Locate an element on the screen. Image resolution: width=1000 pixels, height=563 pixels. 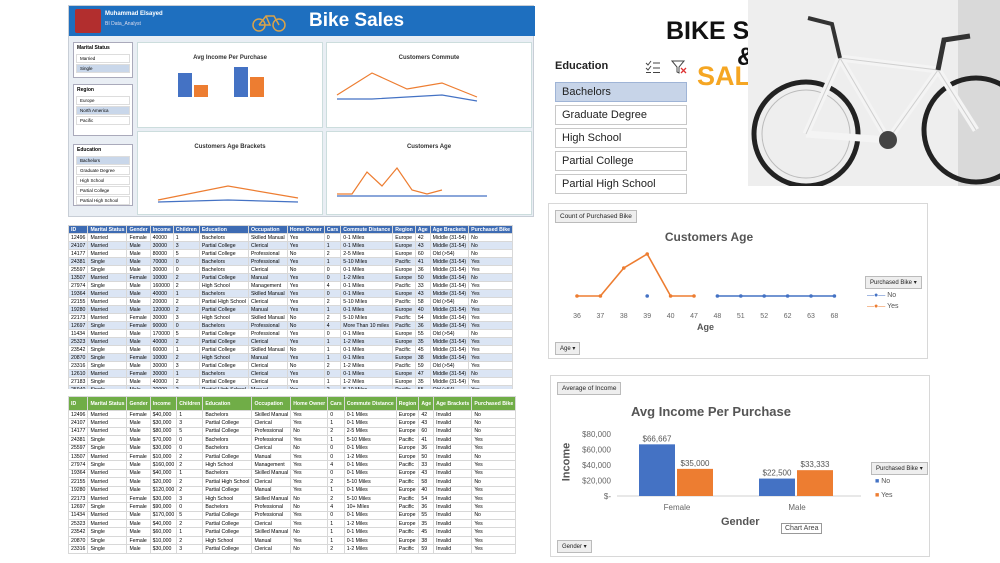
education-item-partial-high-school: Partial High School is located at coordinates (621, 184).